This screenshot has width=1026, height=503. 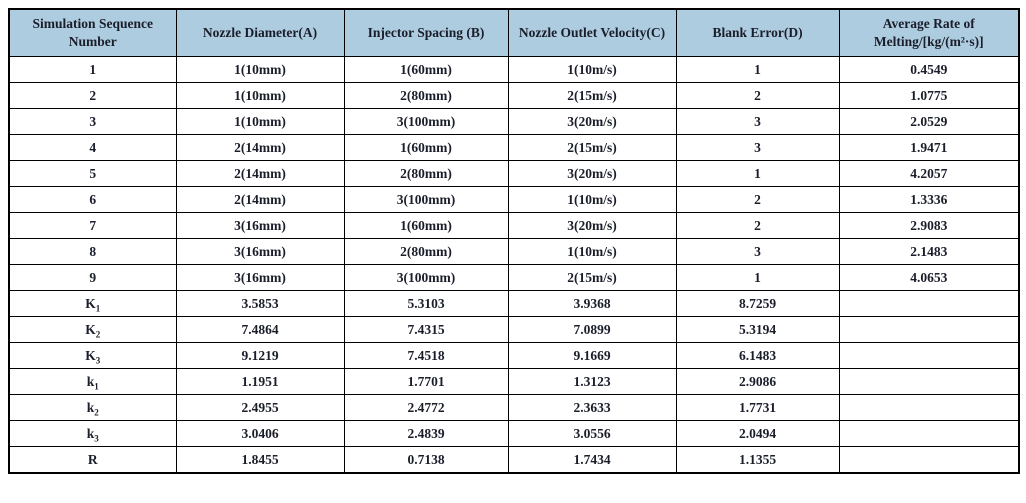 I want to click on col-header-nozzle-diameter: Nozzle Diameter(A), so click(x=260, y=32).